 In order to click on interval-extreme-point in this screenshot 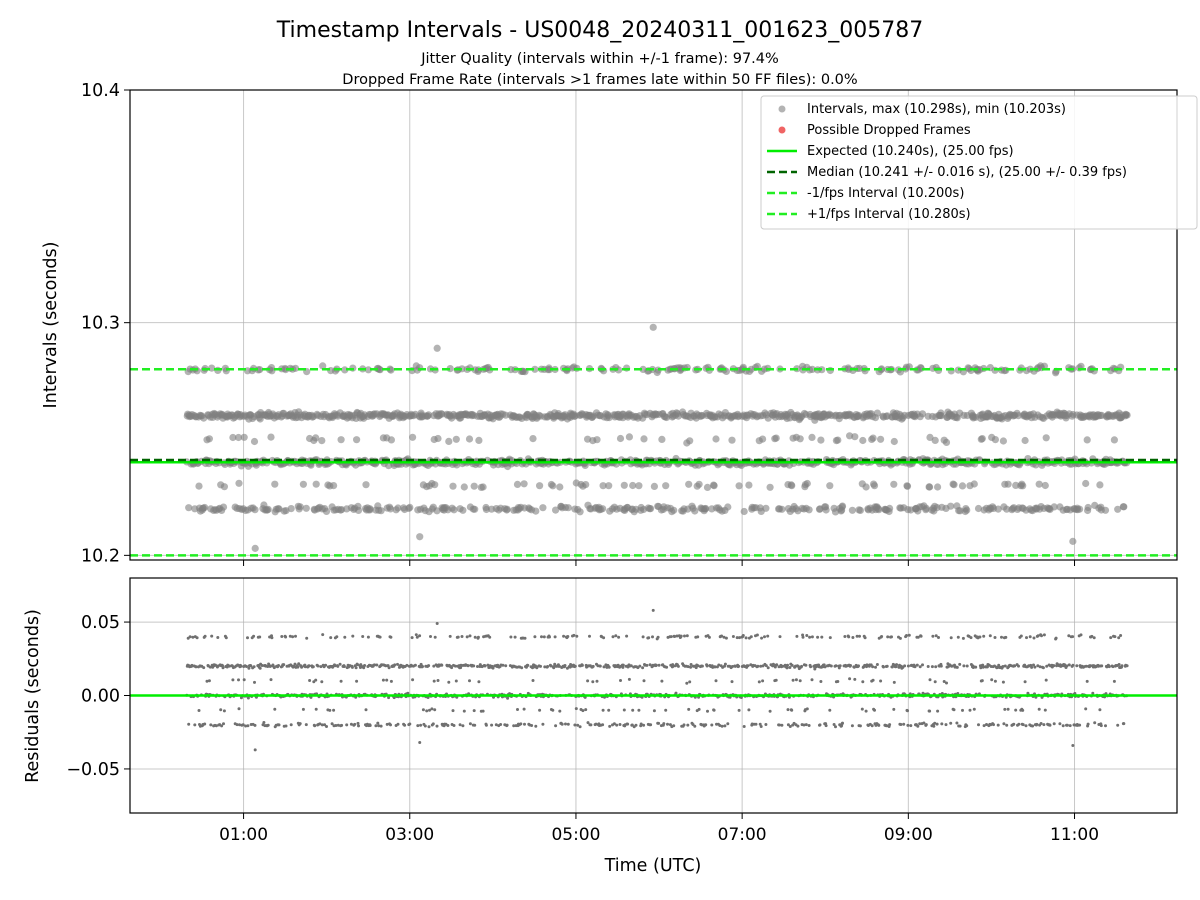, I will do `click(255, 548)`.